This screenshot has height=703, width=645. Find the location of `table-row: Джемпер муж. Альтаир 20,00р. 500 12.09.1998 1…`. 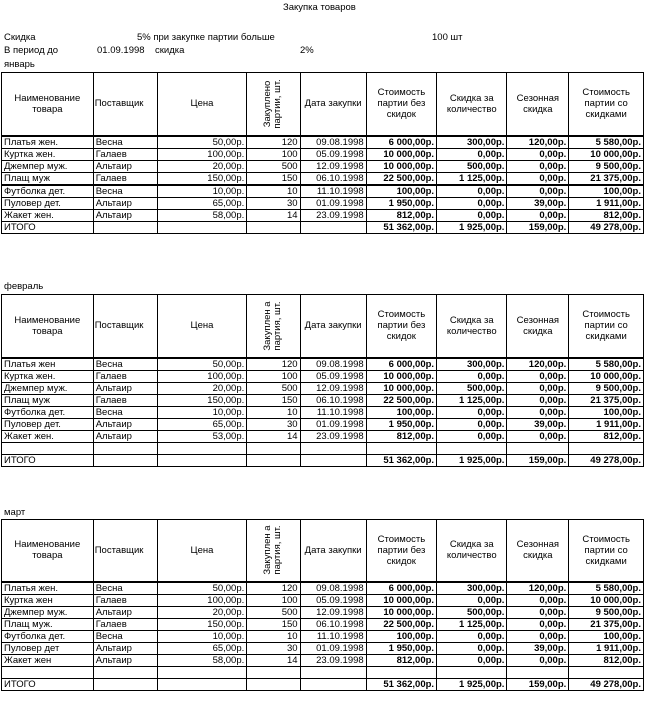

table-row: Джемпер муж. Альтаир 20,00р. 500 12.09.1998 1… is located at coordinates (322, 612).